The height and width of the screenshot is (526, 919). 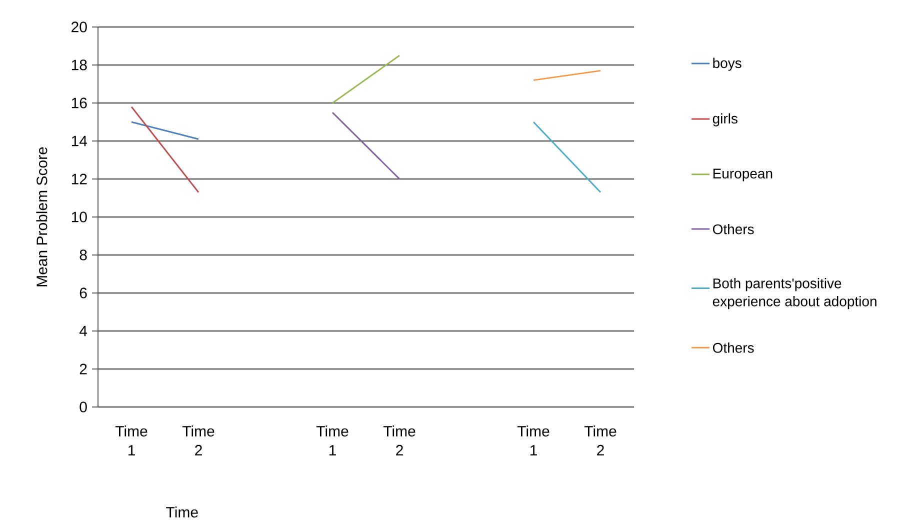 What do you see at coordinates (42, 216) in the screenshot?
I see `y-axis-title: Mean Problem Score` at bounding box center [42, 216].